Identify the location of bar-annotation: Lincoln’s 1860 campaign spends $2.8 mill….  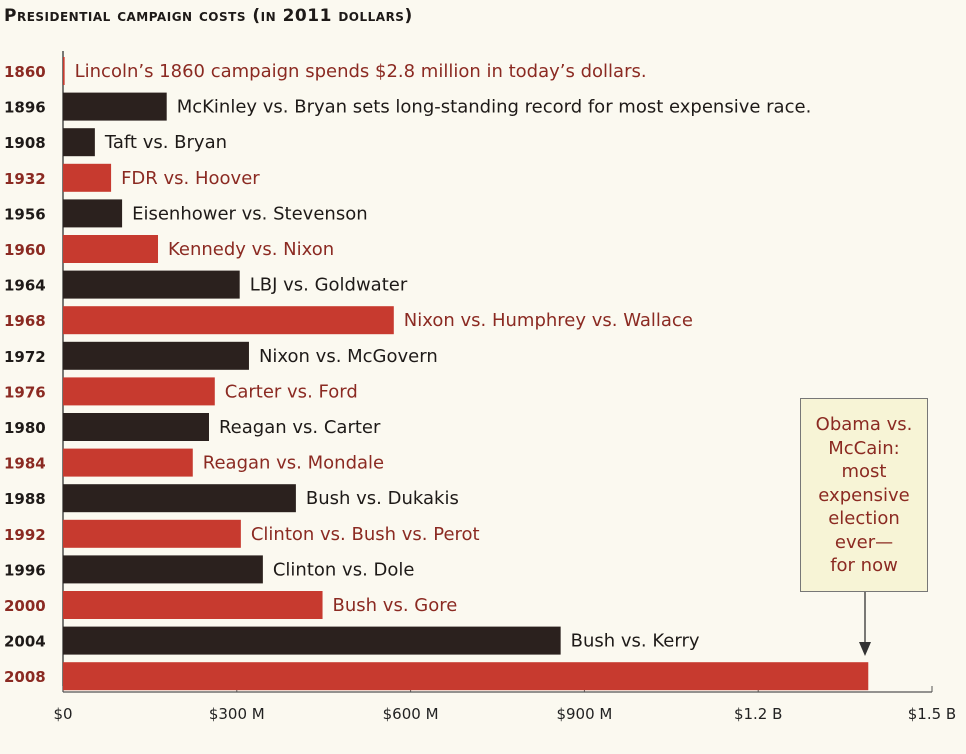
(361, 71).